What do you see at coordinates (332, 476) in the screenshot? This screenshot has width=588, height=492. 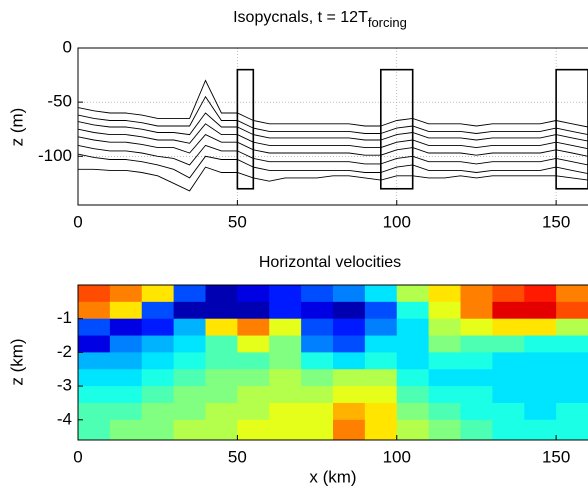 I see `x-axis-label: x (km)` at bounding box center [332, 476].